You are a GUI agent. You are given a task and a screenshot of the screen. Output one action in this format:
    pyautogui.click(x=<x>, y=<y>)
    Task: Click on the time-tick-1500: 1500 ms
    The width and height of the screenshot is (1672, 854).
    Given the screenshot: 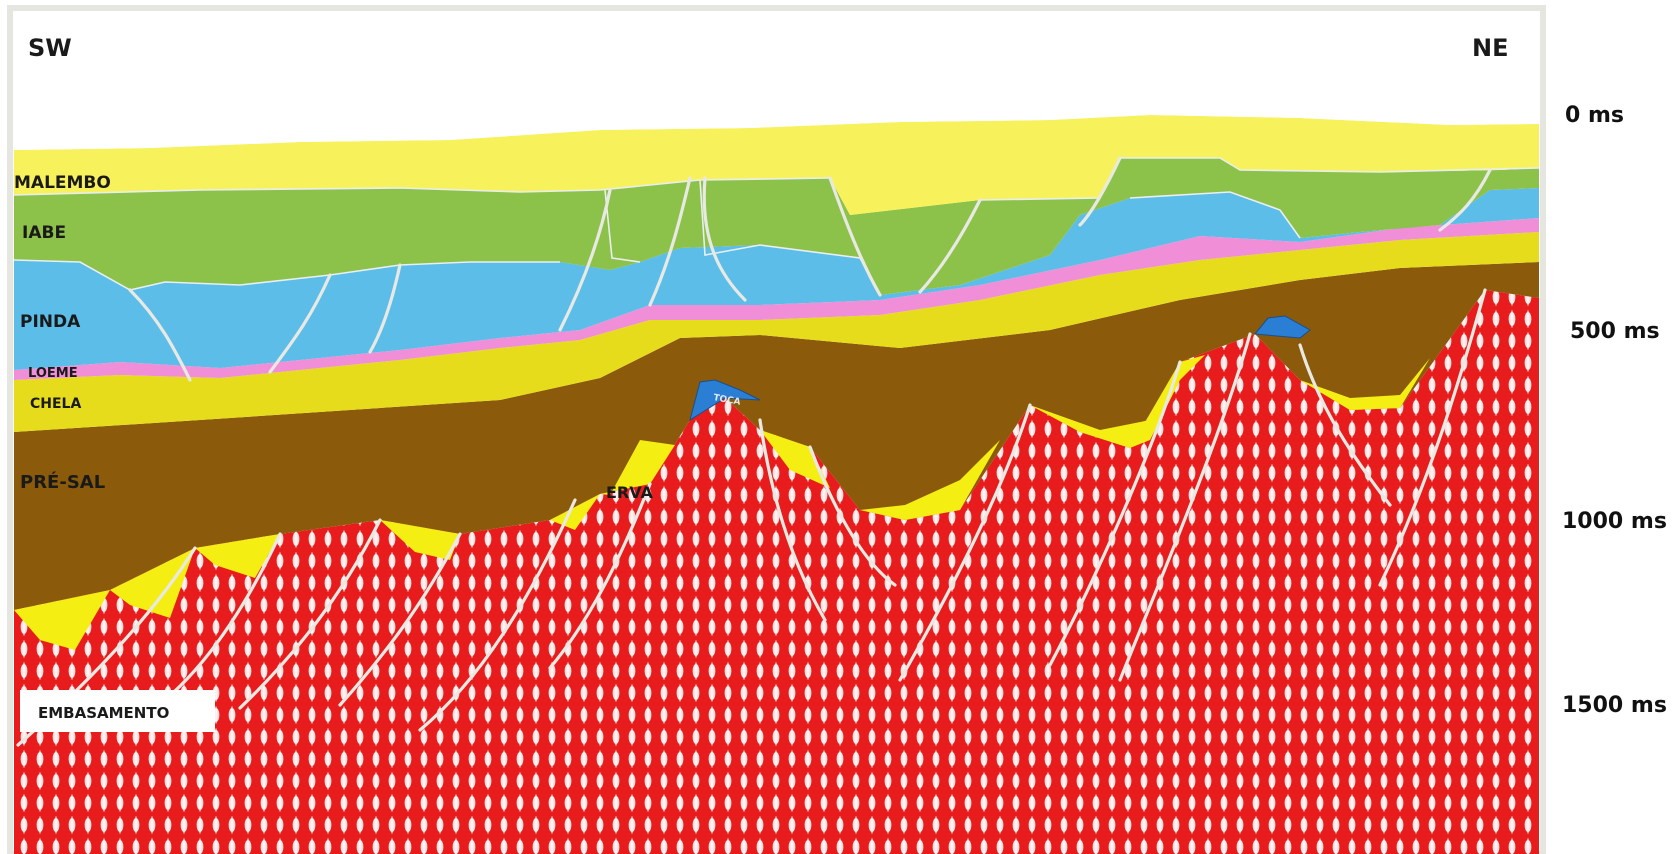 What is the action you would take?
    pyautogui.click(x=1614, y=705)
    